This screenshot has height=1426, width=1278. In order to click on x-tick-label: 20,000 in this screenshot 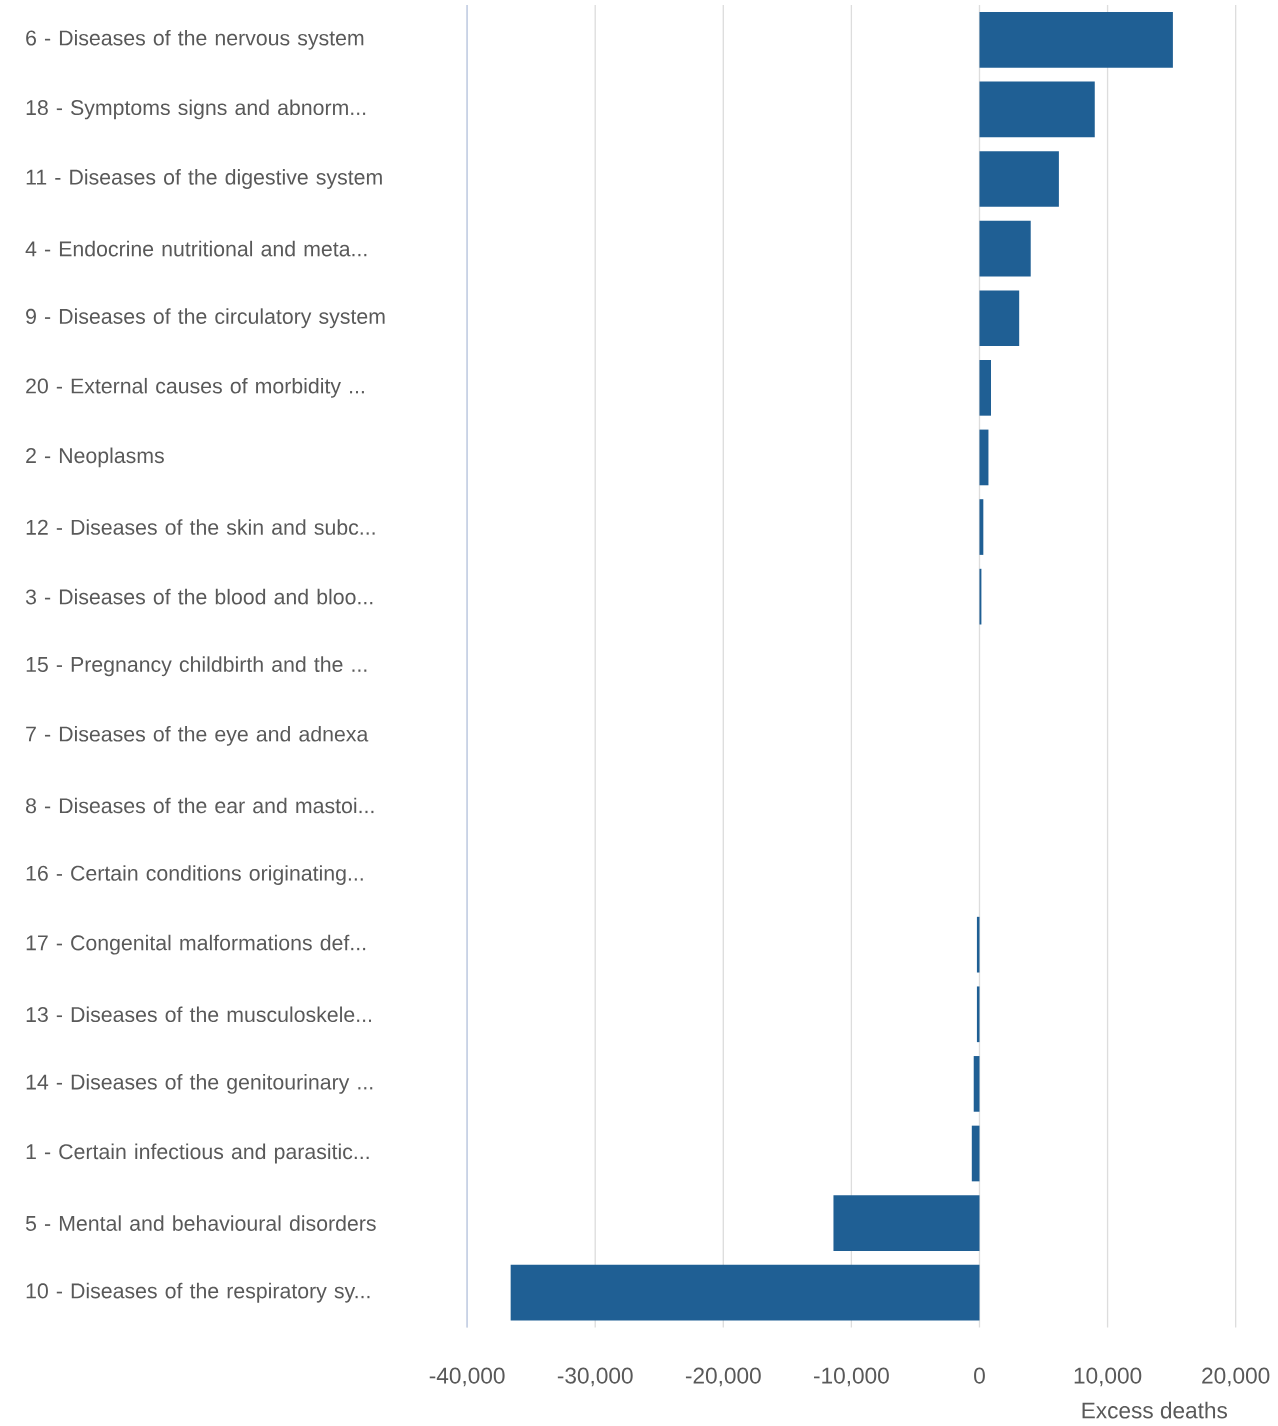, I will do `click(1236, 1377)`.